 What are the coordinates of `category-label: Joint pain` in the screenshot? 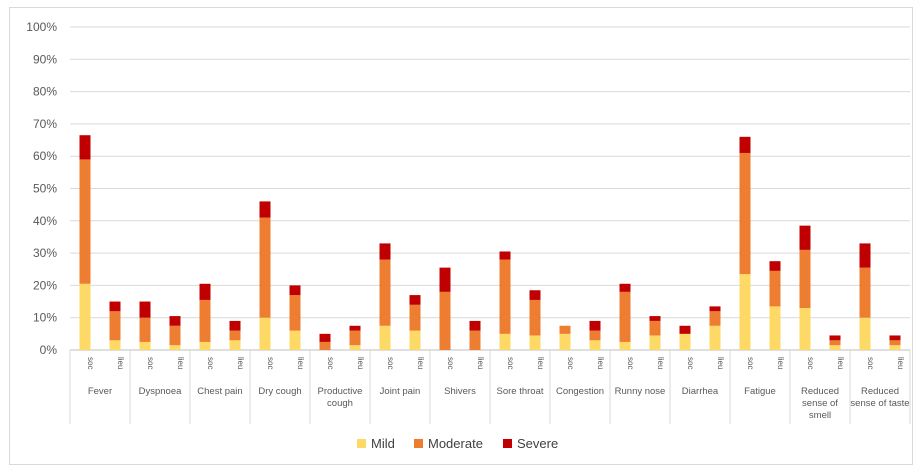 It's located at (400, 391).